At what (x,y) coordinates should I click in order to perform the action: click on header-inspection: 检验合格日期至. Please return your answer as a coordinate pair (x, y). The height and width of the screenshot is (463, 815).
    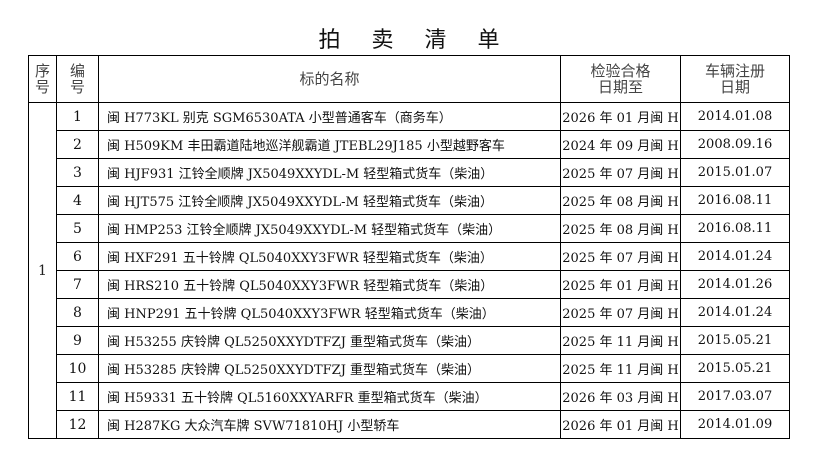
    Looking at the image, I should click on (620, 79).